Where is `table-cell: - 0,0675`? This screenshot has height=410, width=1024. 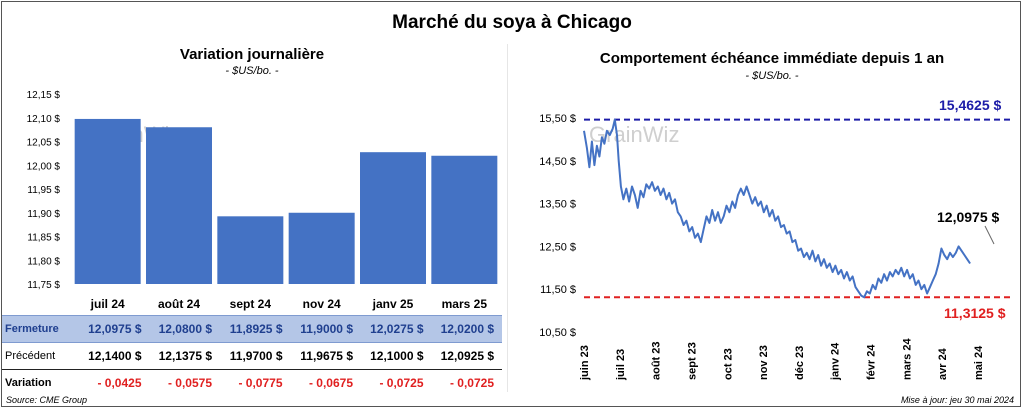 table-cell: - 0,0675 is located at coordinates (330, 383).